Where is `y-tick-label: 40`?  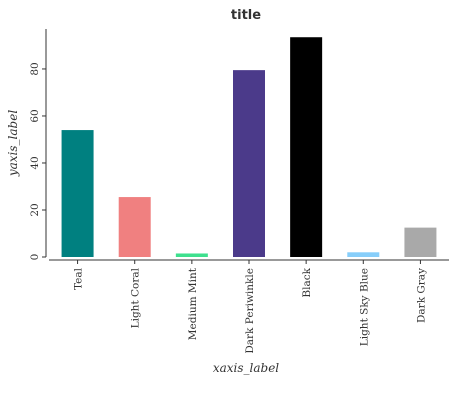
y-tick-label: 40 is located at coordinates (35, 162).